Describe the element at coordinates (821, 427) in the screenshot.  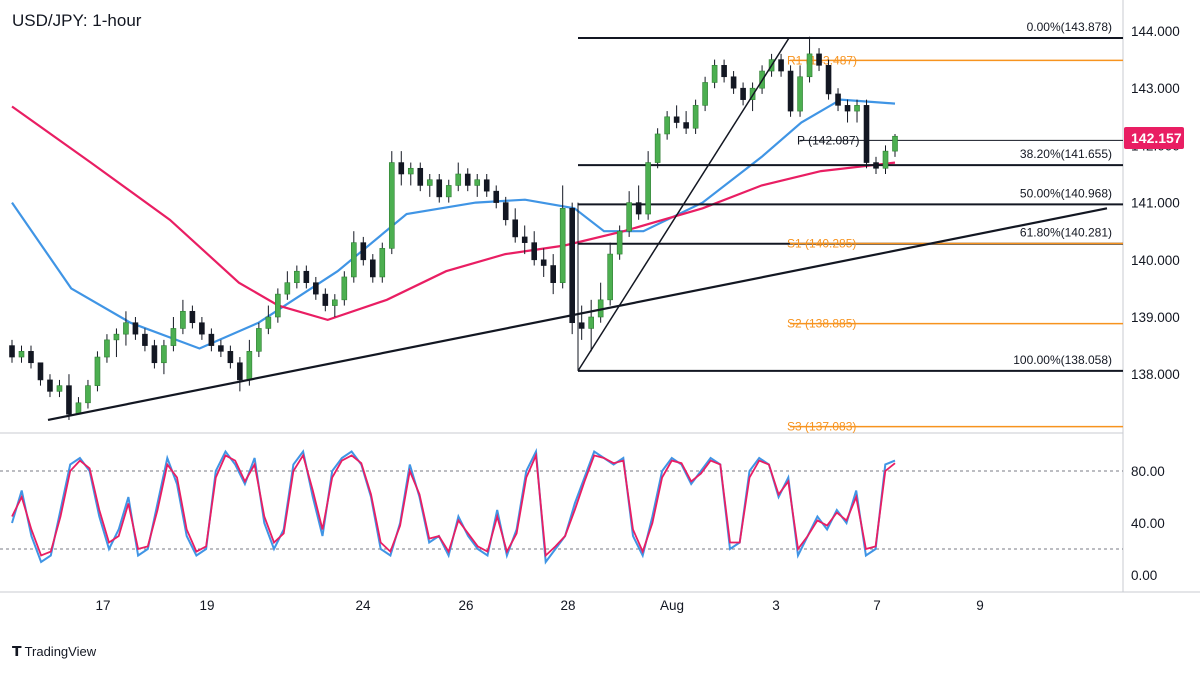
I see `pivot-level-label: S3 (137.083)` at that location.